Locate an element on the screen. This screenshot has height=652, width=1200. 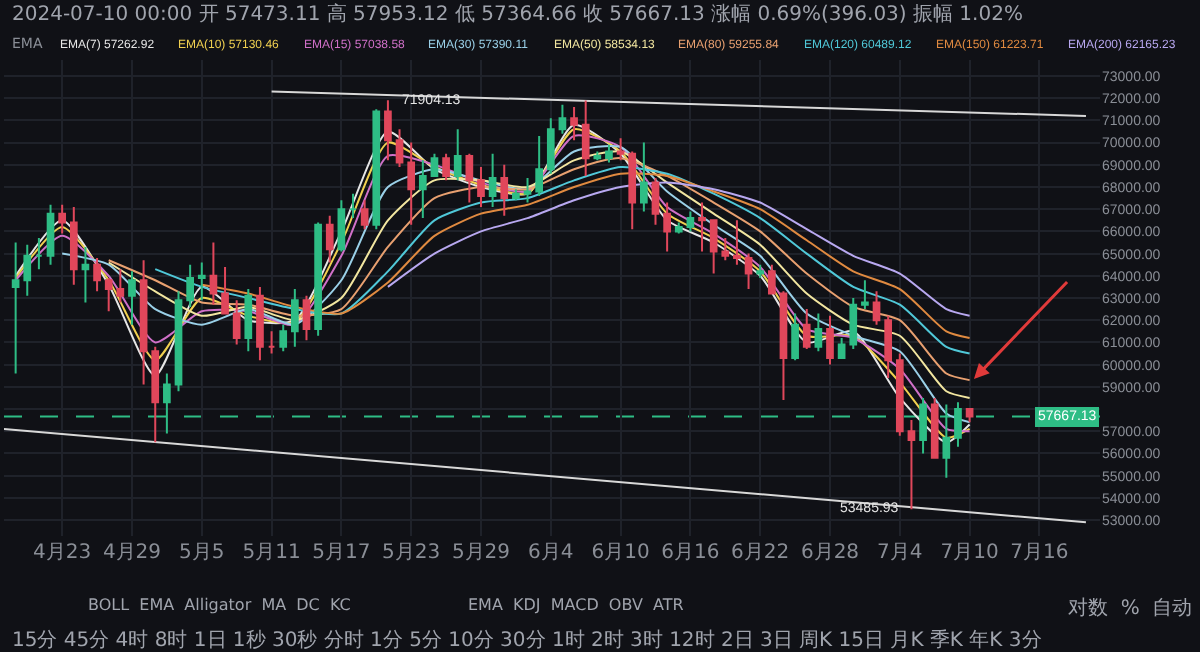
text: 15分 45分 4时 8时 1日 1秒 30秒 分时 1分 5分 10分 30分 1时 2时 3时 12时 2日 3日 周K 15日 月K 季K 年K 3分 is located at coordinates (527, 640).